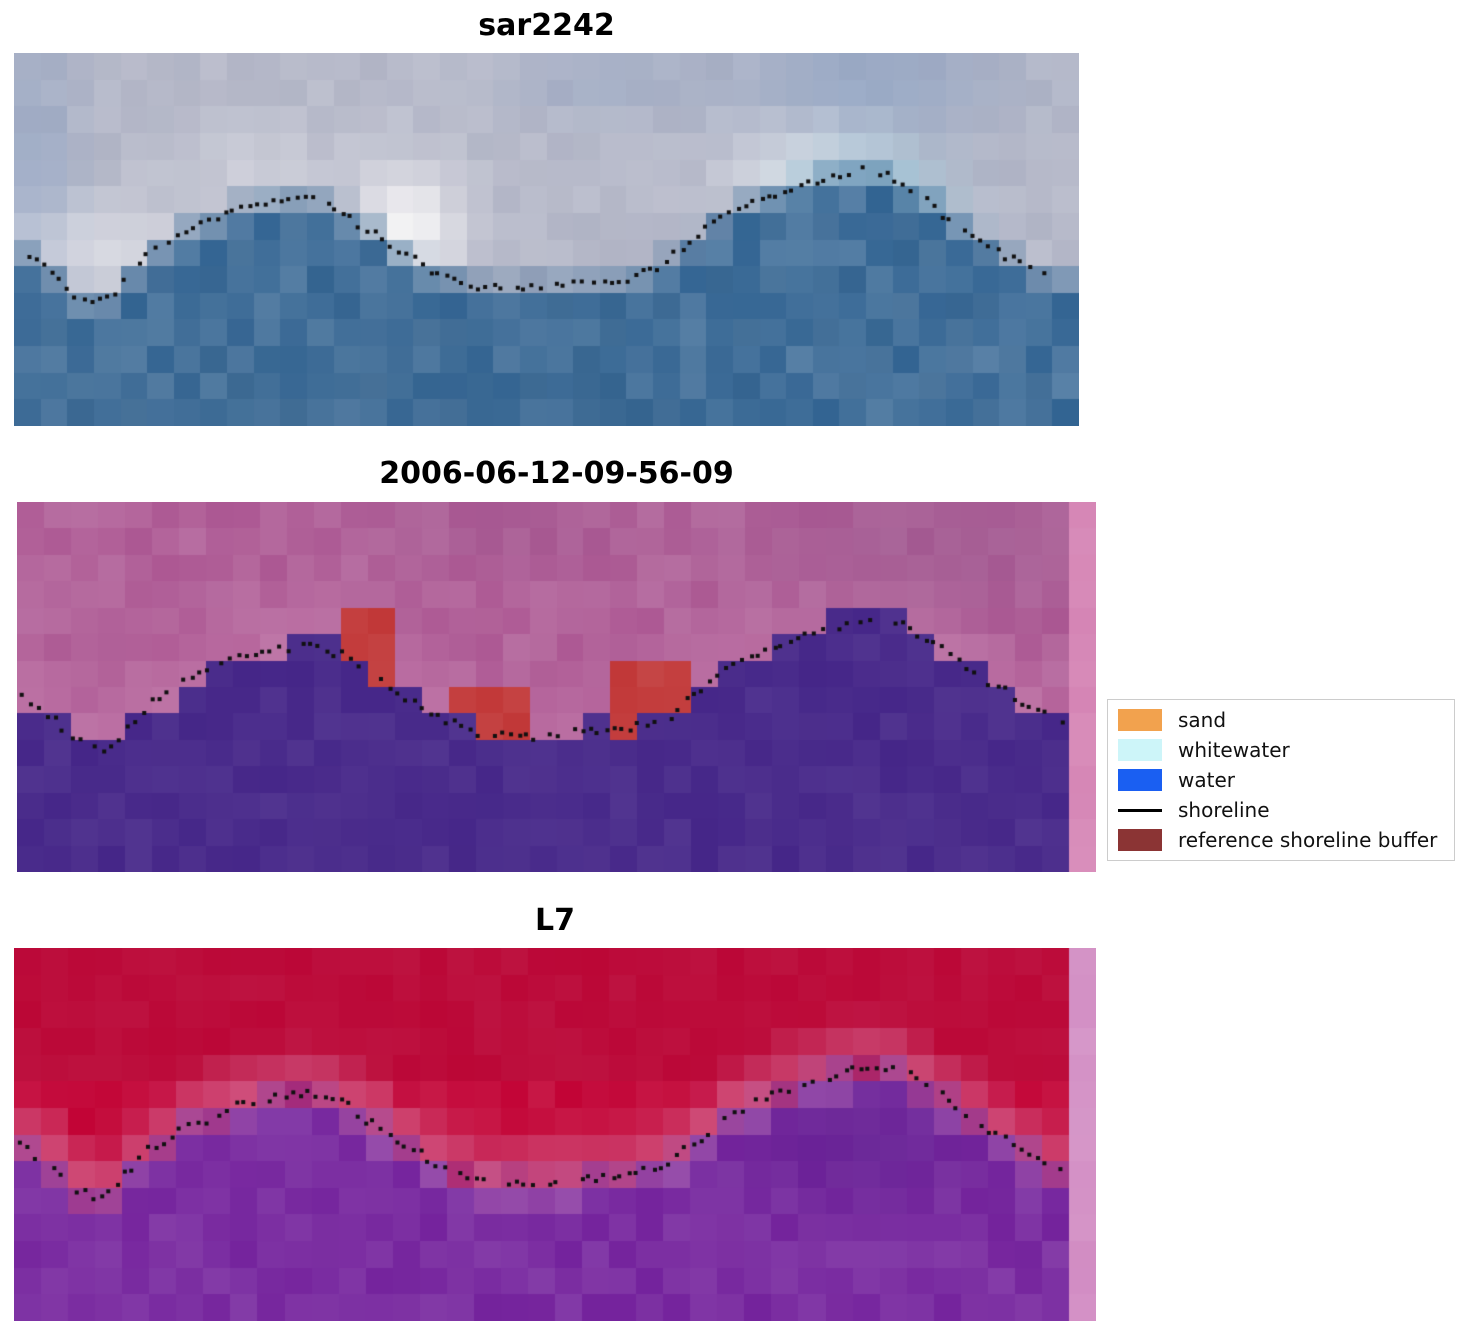 The width and height of the screenshot is (1468, 1337). What do you see at coordinates (1308, 840) in the screenshot?
I see `legend-label-reference-shoreline-buffer: reference shoreline buffer` at bounding box center [1308, 840].